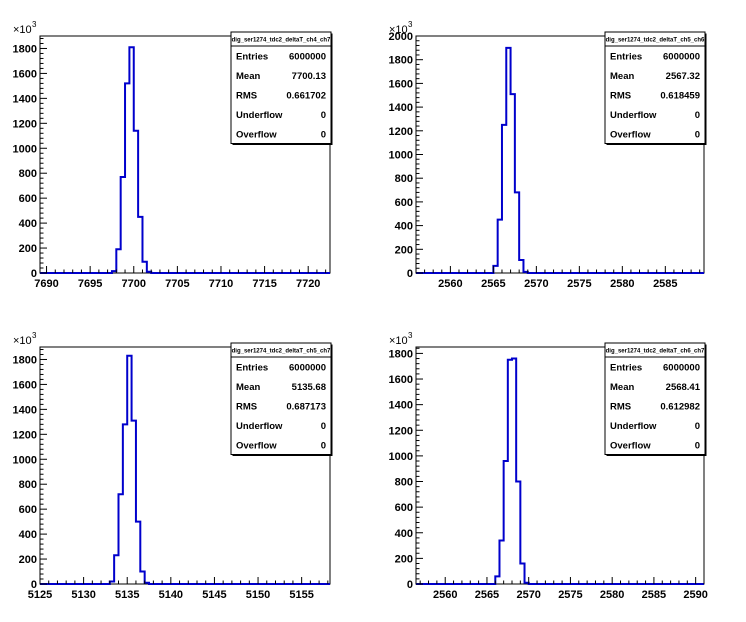 This screenshot has height=622, width=746. What do you see at coordinates (450, 284) in the screenshot?
I see `x-tick-label: 2560` at bounding box center [450, 284].